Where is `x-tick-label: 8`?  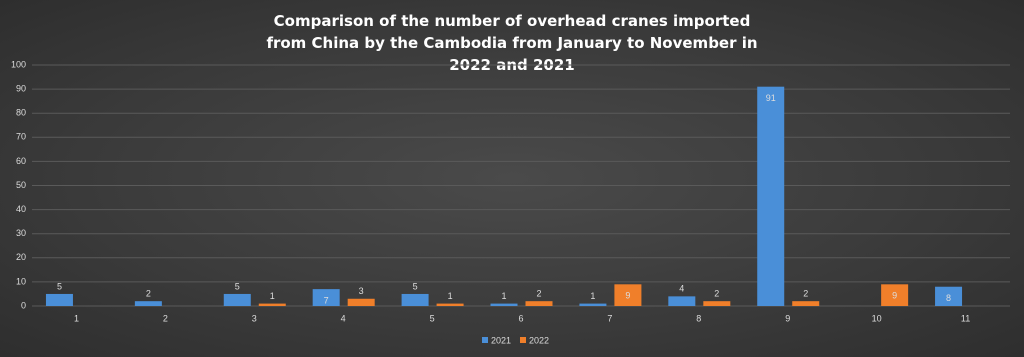
x-tick-label: 8 is located at coordinates (698, 318).